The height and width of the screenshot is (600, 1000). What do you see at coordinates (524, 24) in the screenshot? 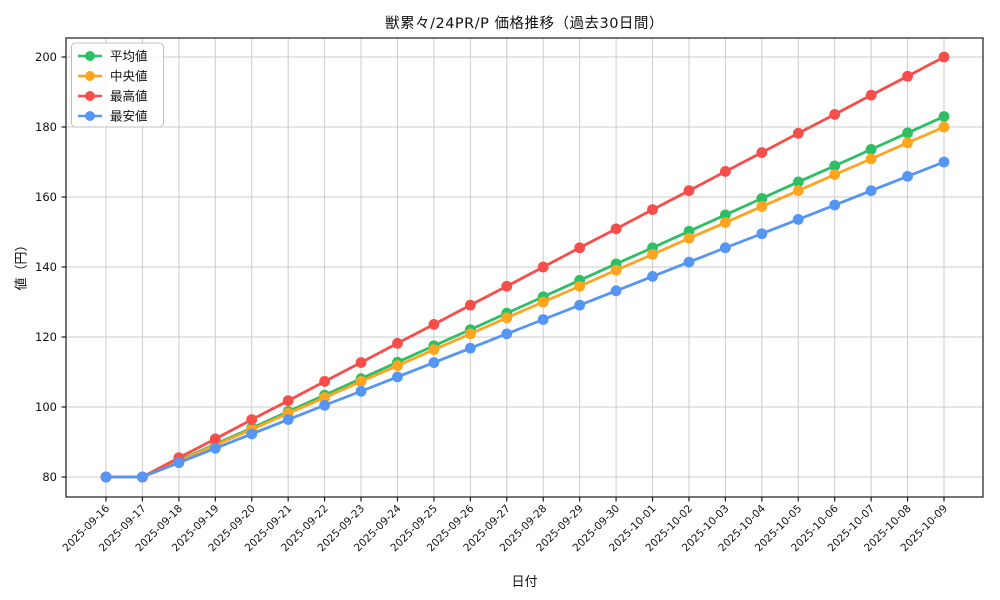
I see `chart-title: 獣累々/24PR/P 価格推移（過去30日間）` at bounding box center [524, 24].